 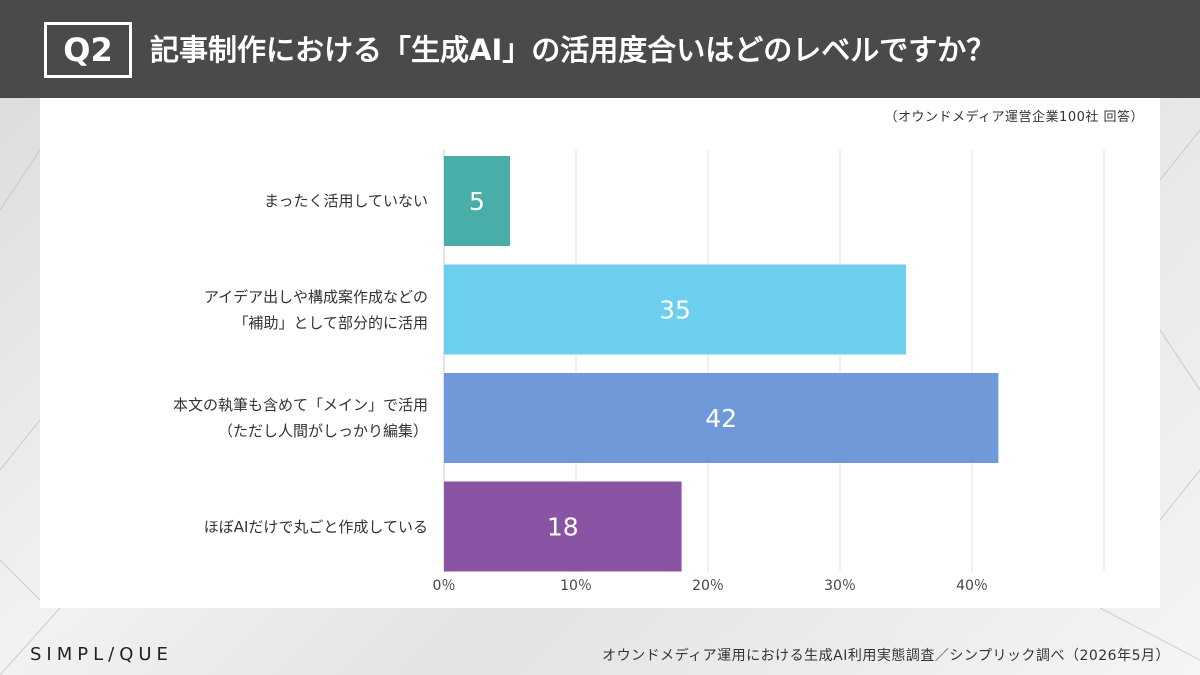 I want to click on bar-value-label: 5, so click(x=477, y=201).